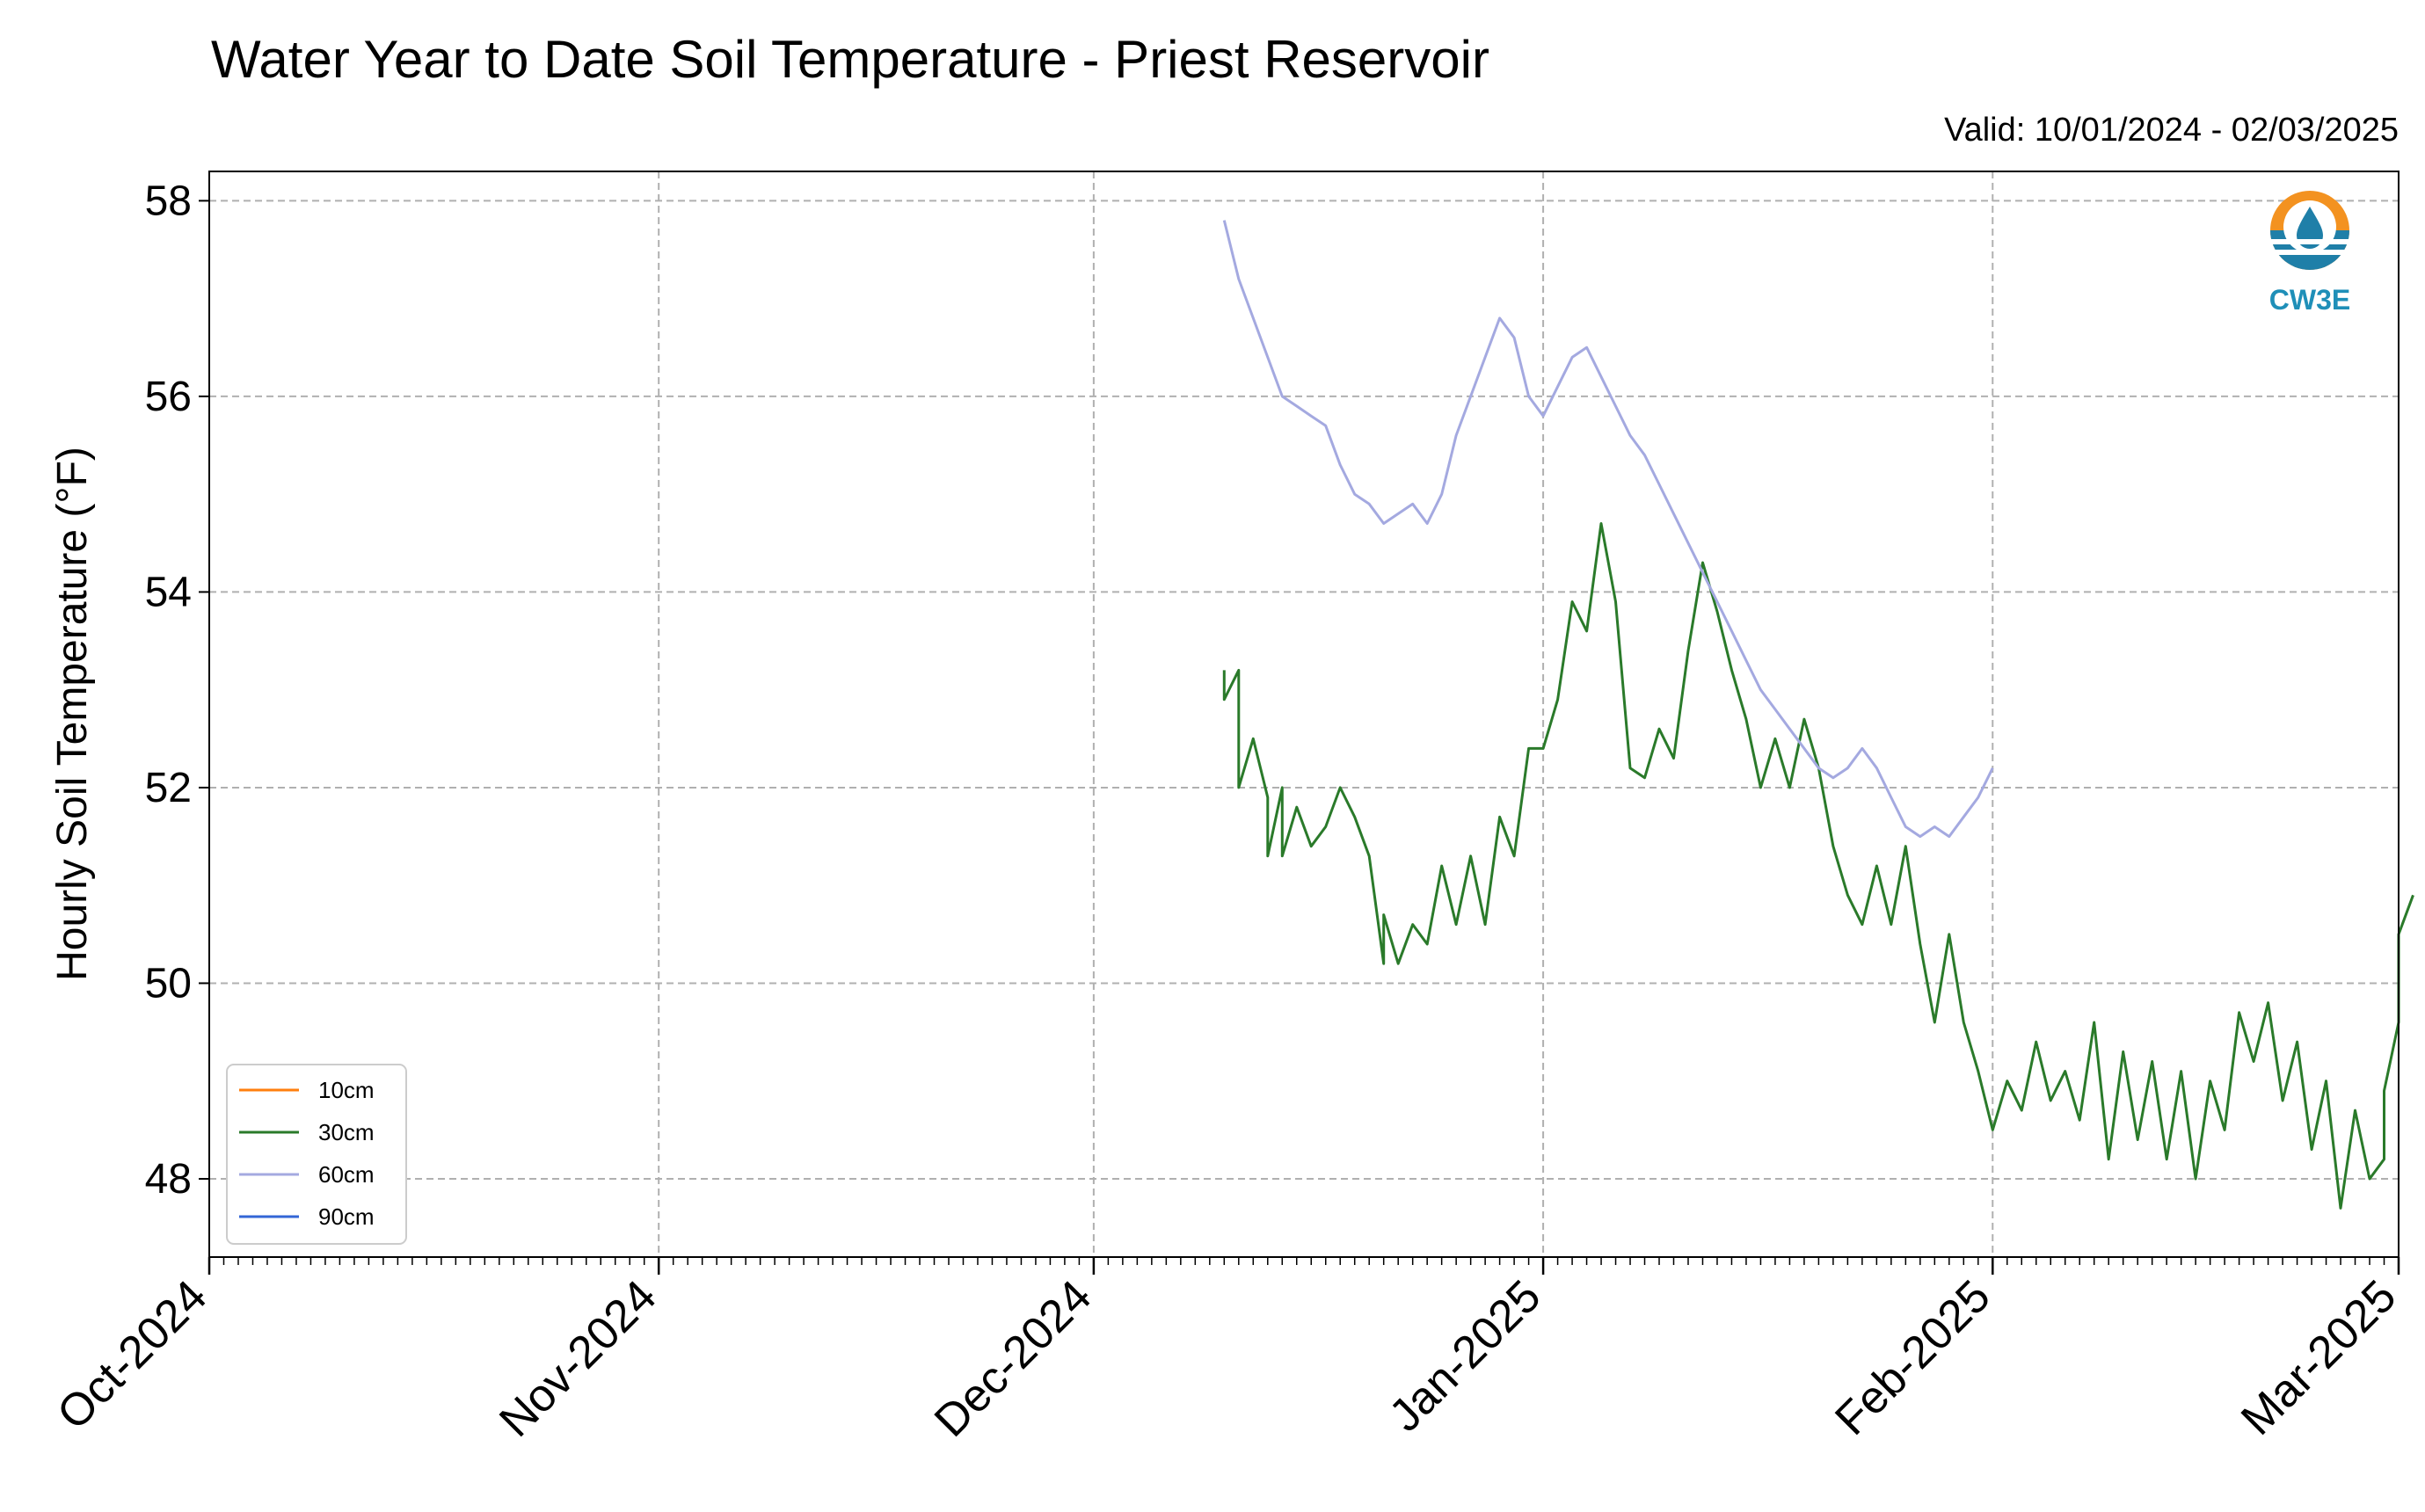 This screenshot has height=1512, width=2425. Describe the element at coordinates (168, 201) in the screenshot. I see `y-tick-label: 58` at that location.